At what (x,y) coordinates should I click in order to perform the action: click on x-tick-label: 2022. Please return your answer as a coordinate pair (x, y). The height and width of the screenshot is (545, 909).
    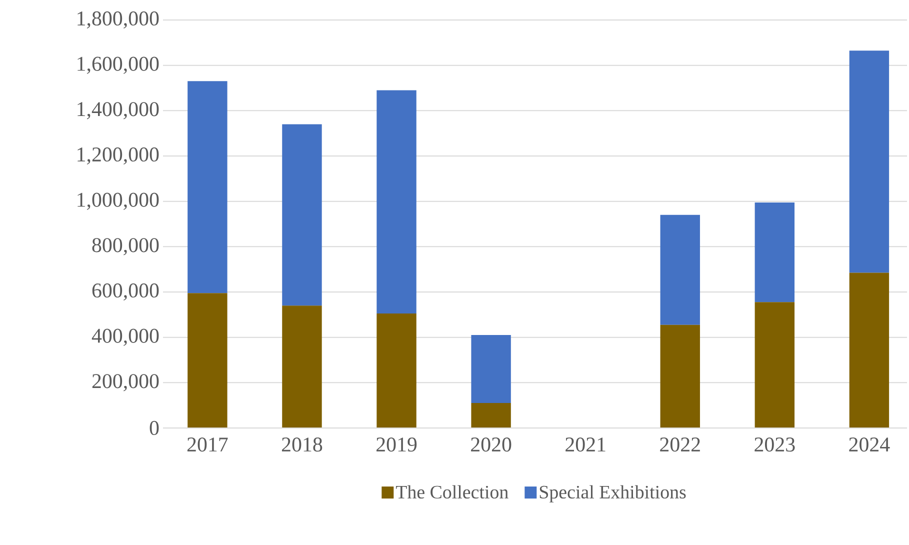
    Looking at the image, I should click on (680, 445).